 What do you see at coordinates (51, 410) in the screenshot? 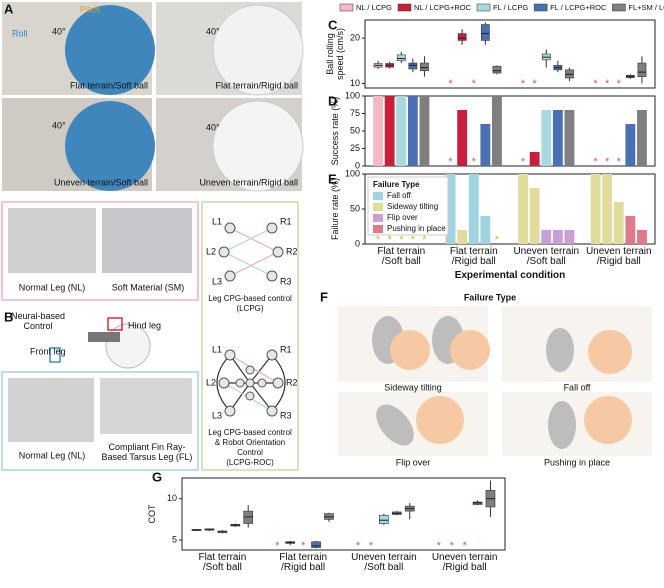
I see `photo` at bounding box center [51, 410].